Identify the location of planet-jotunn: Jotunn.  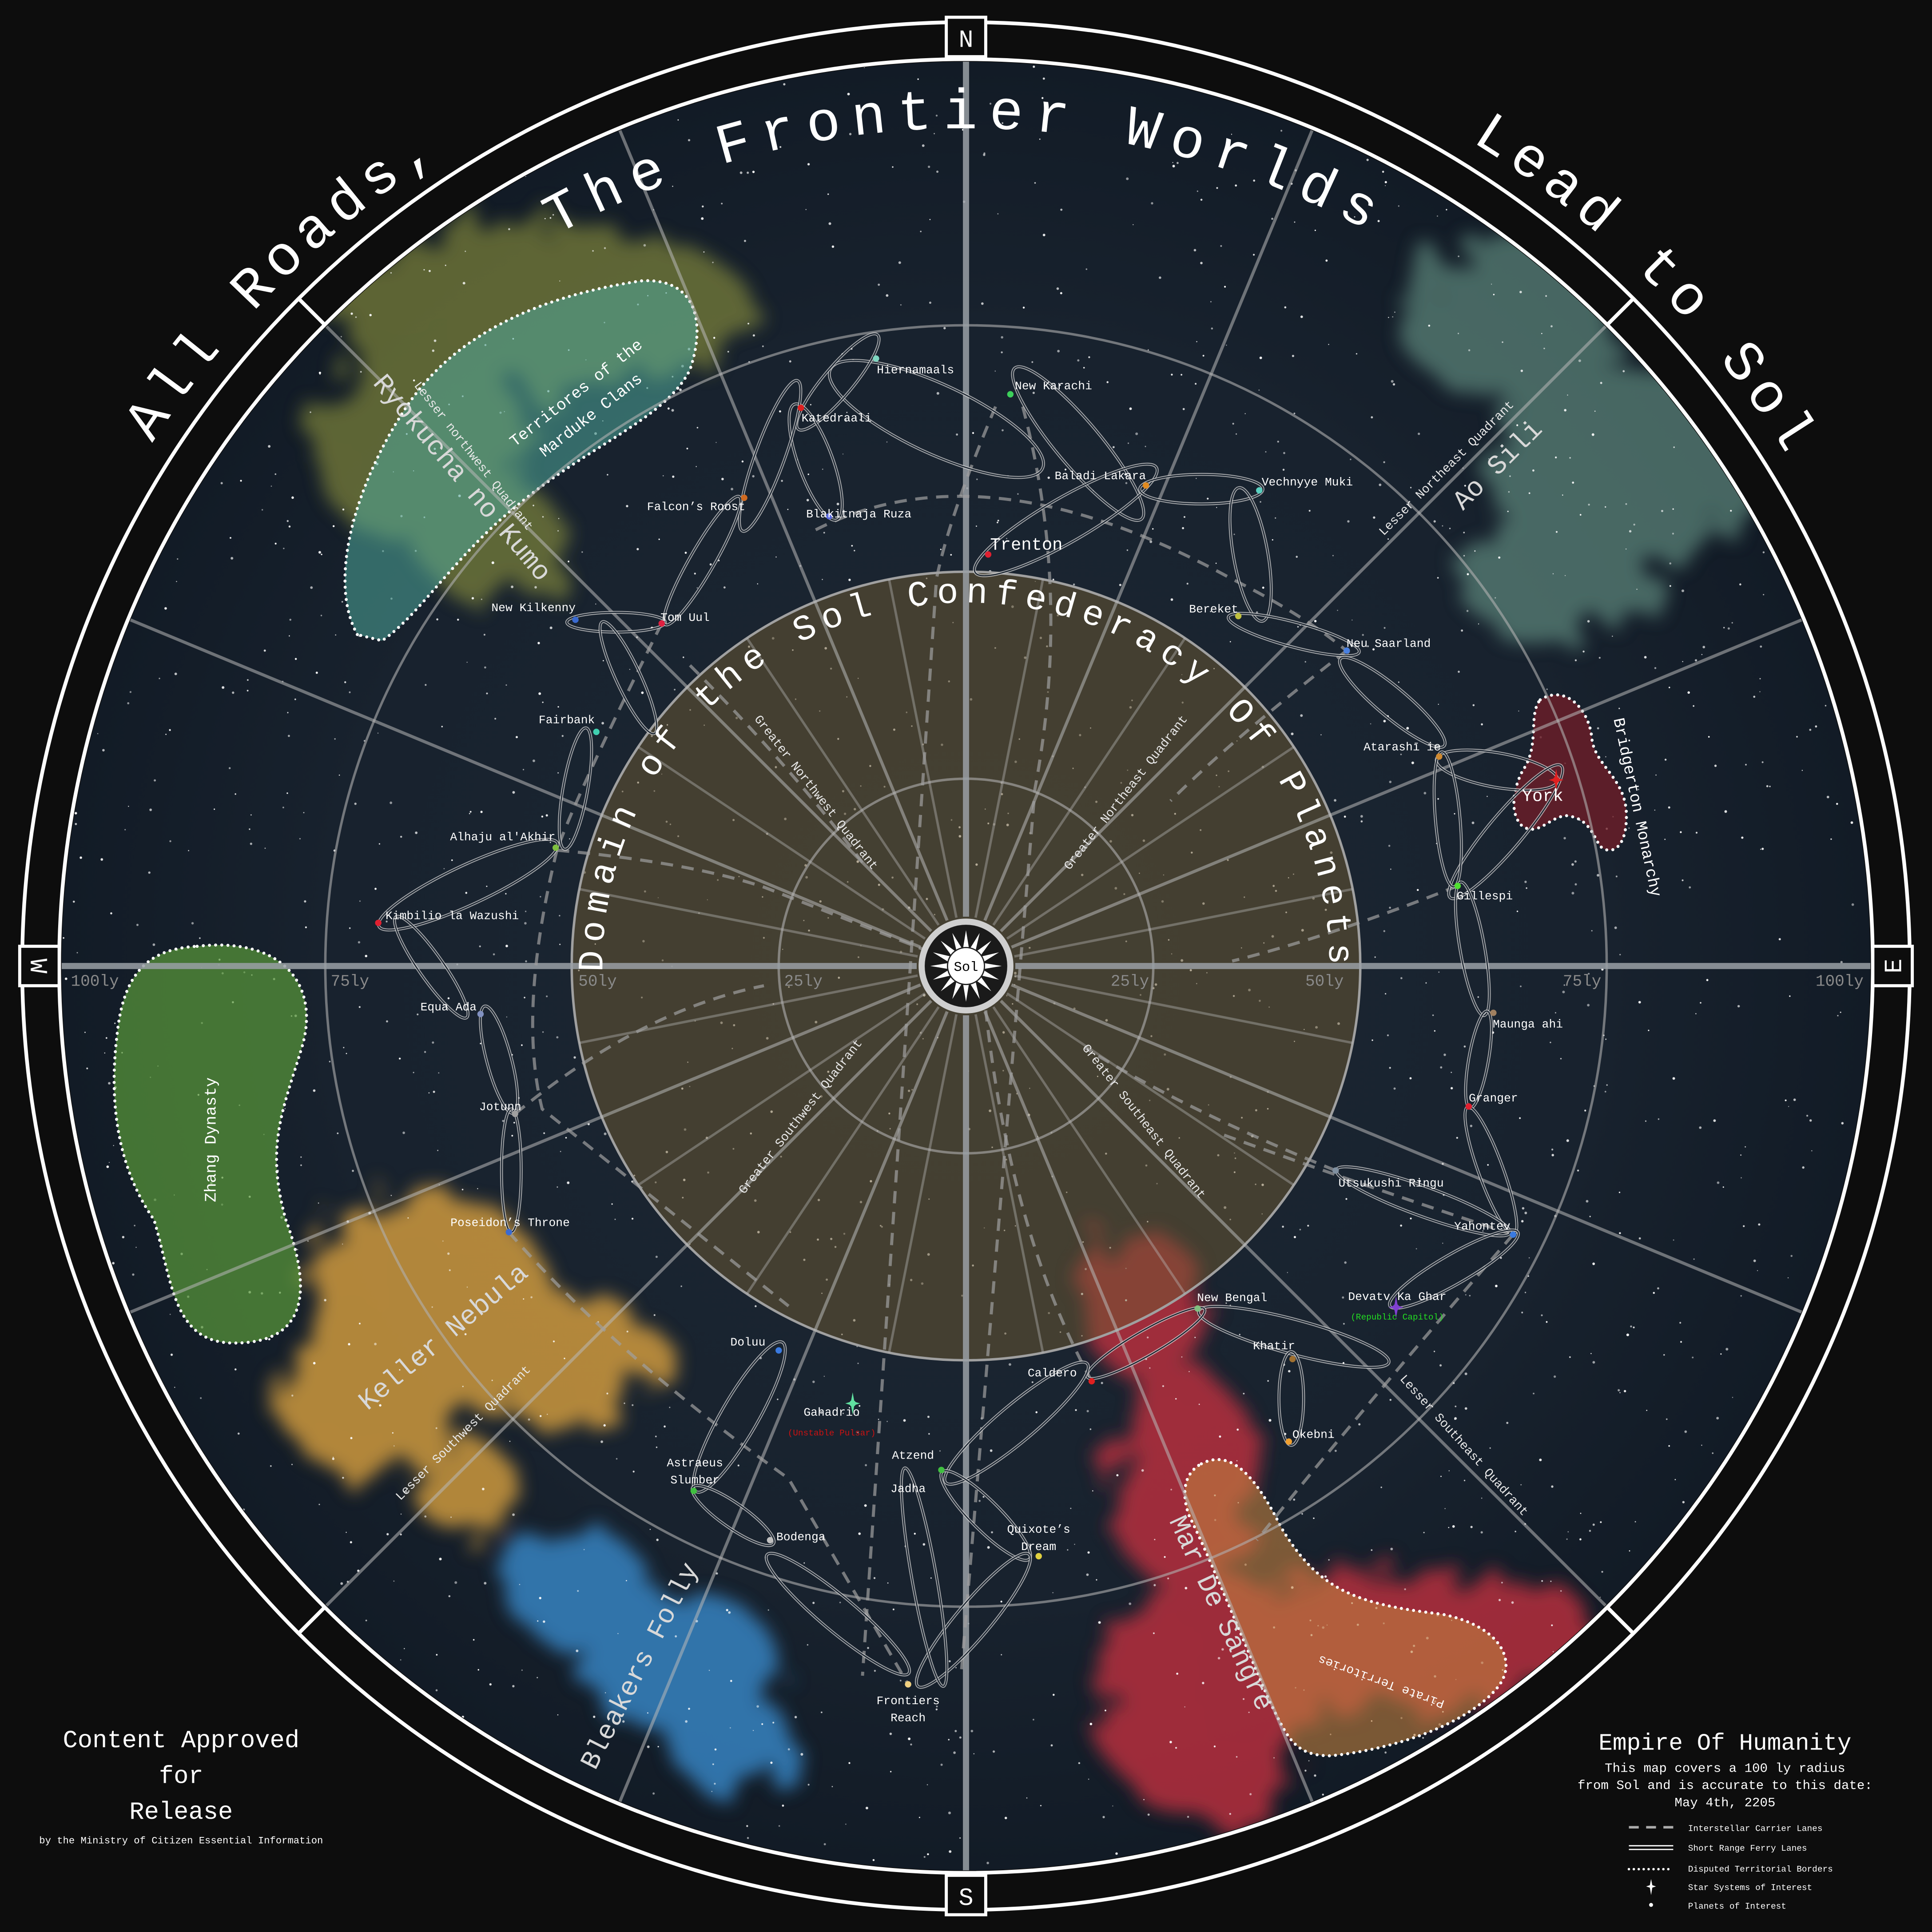
(500, 1109).